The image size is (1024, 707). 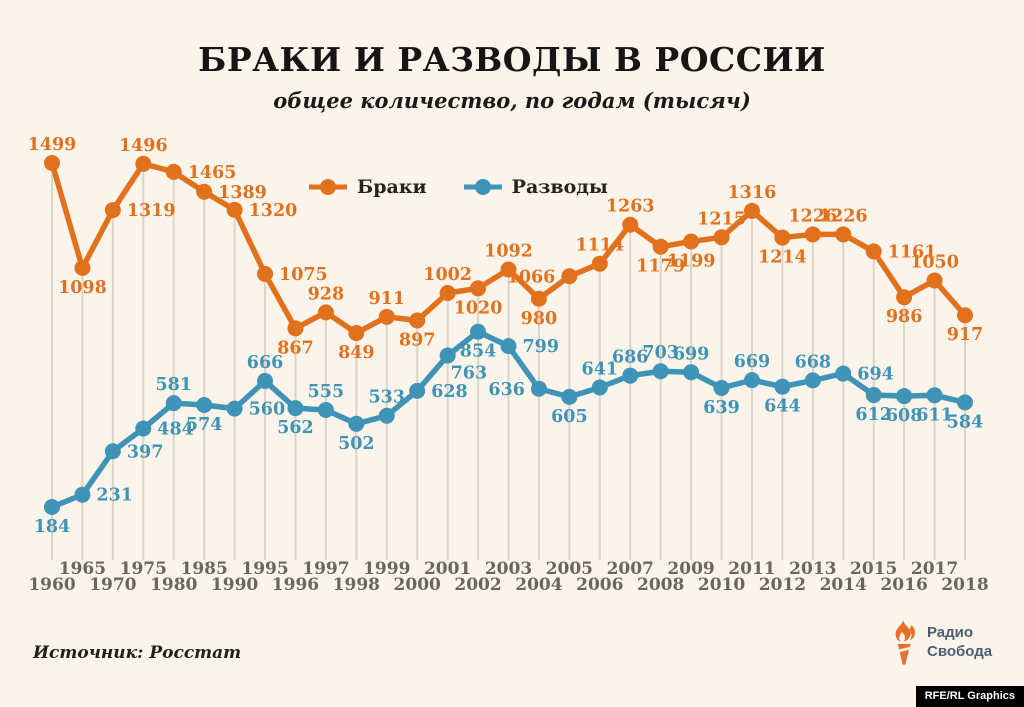 What do you see at coordinates (569, 417) in the screenshot?
I see `data-label: 605` at bounding box center [569, 417].